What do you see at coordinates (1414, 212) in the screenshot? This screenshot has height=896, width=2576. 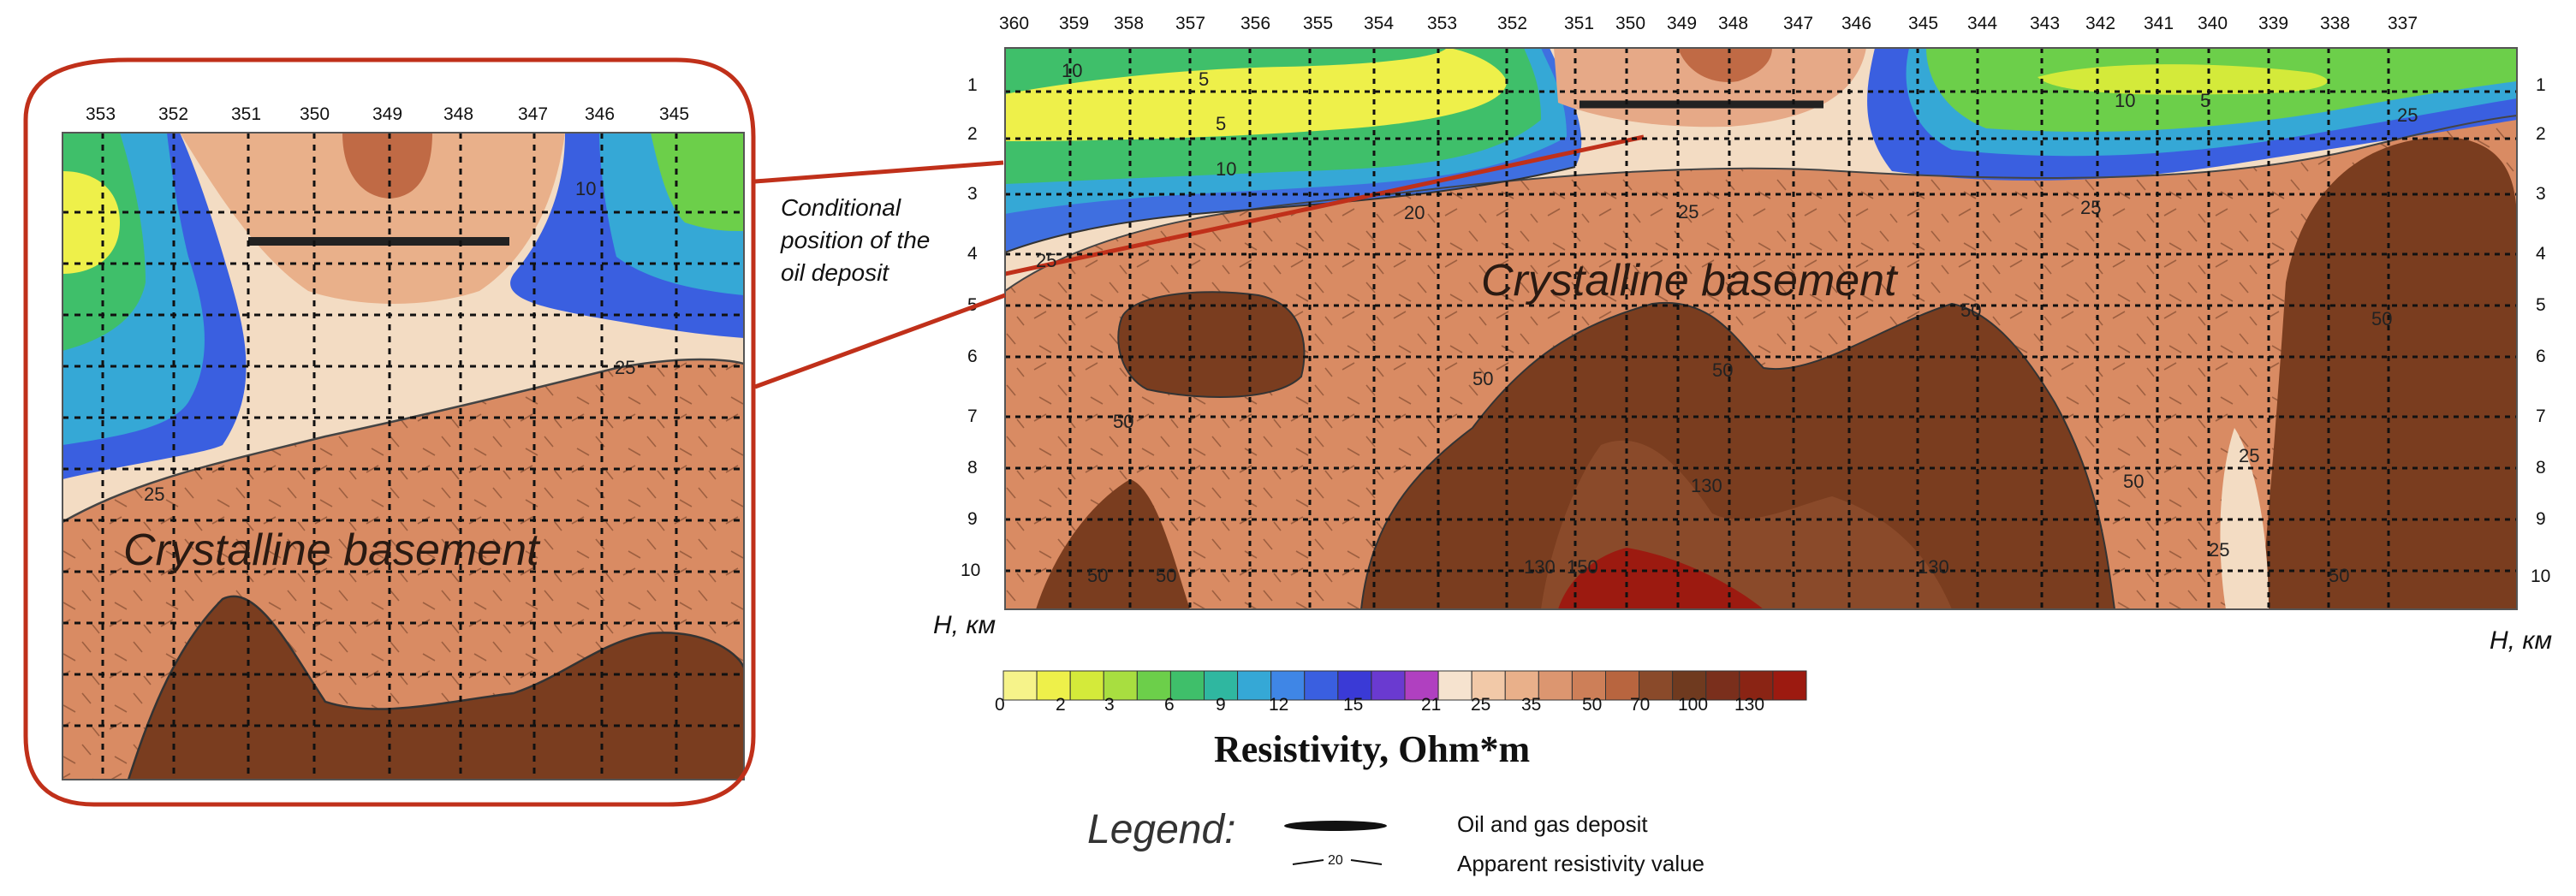 I see `contour-label: 20` at bounding box center [1414, 212].